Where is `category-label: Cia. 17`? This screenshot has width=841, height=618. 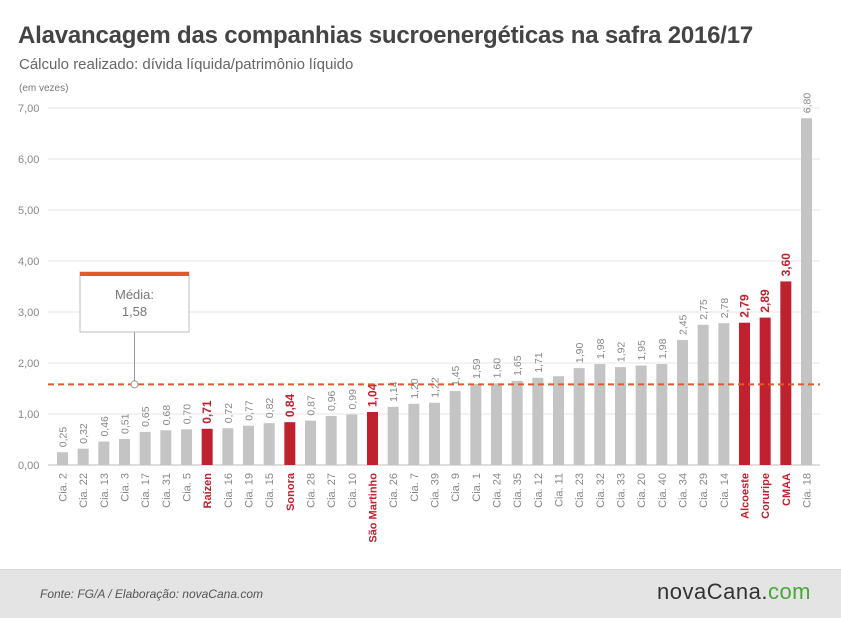 category-label: Cia. 17 is located at coordinates (146, 490).